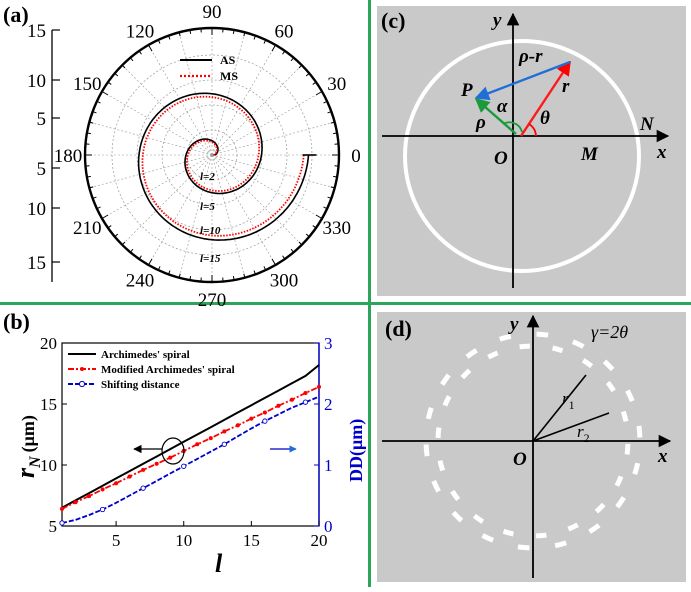  I want to click on legend-as-label: AS, so click(228, 60).